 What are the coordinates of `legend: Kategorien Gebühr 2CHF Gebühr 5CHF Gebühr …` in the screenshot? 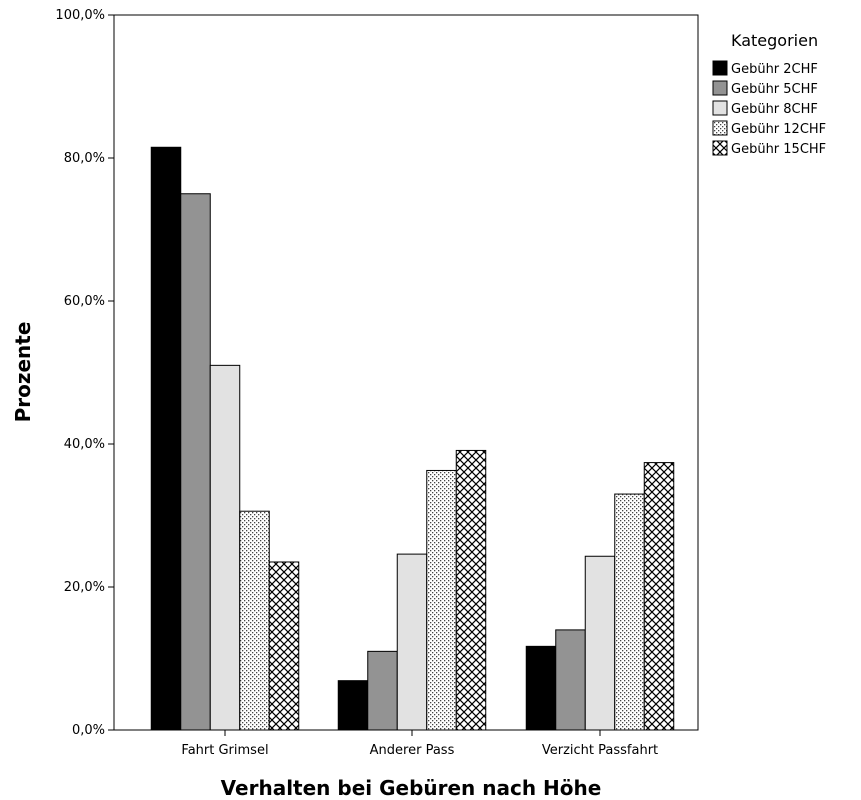 It's located at (769, 94).